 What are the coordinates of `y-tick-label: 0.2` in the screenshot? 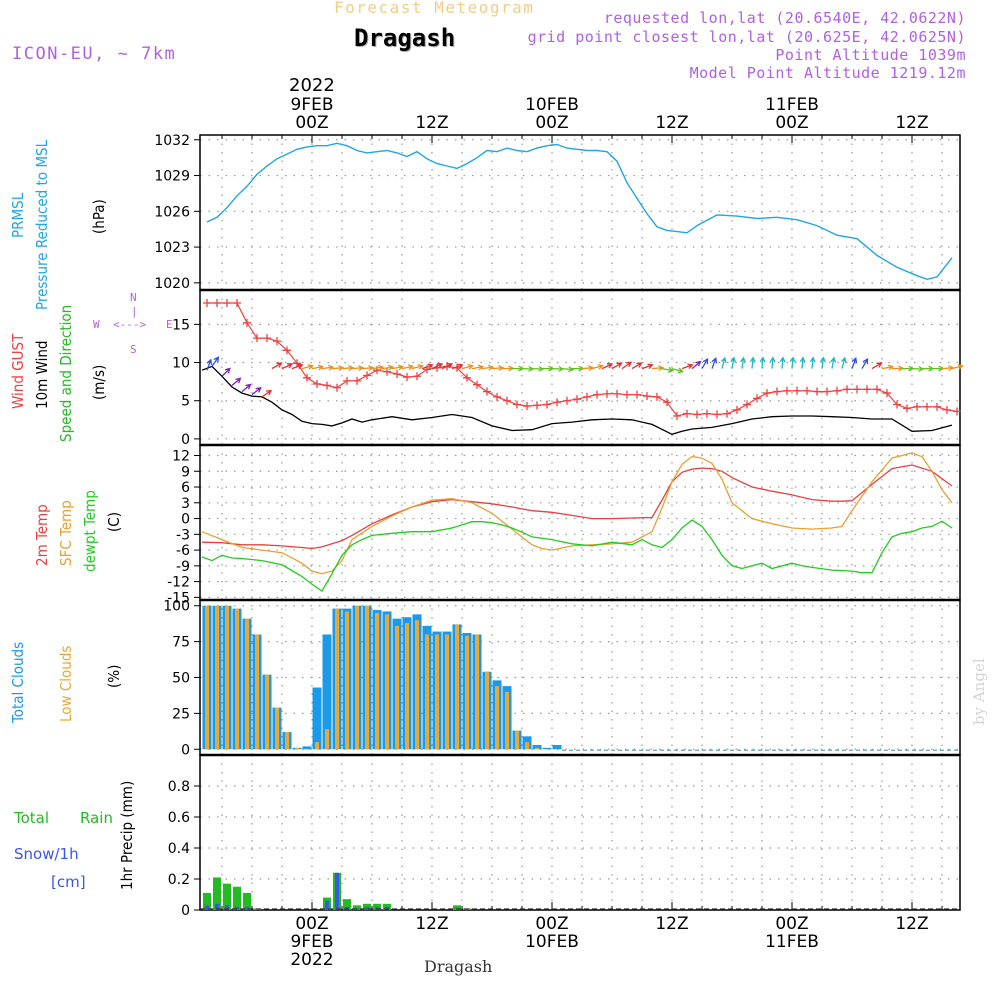 It's located at (179, 880).